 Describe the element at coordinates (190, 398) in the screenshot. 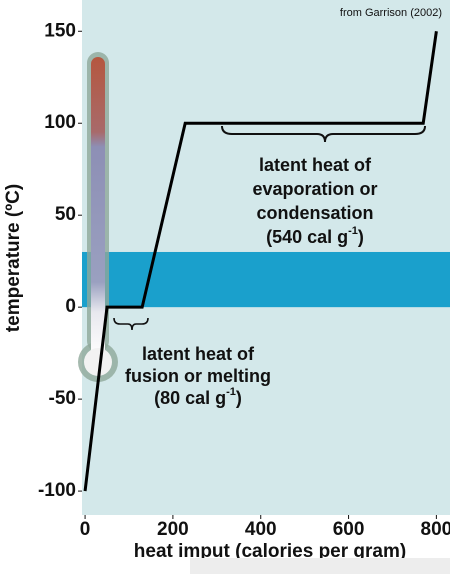

I see `annotation-text: (80 cal g` at that location.